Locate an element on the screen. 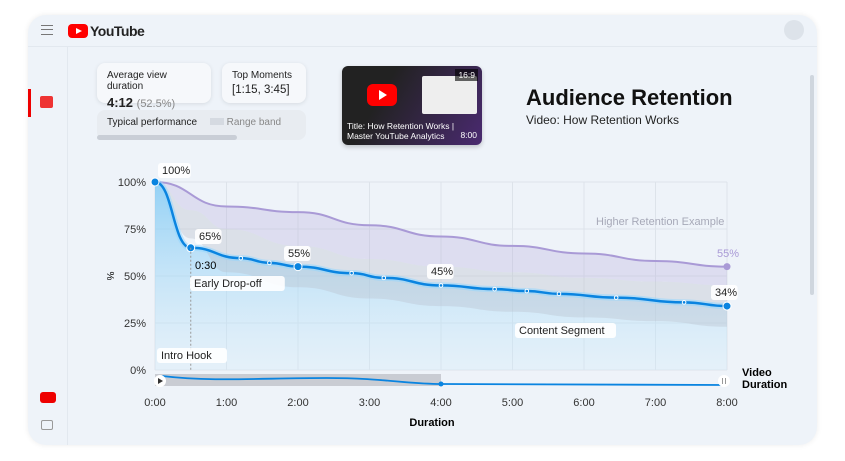  x-tick-label: 7:00 is located at coordinates (655, 403).